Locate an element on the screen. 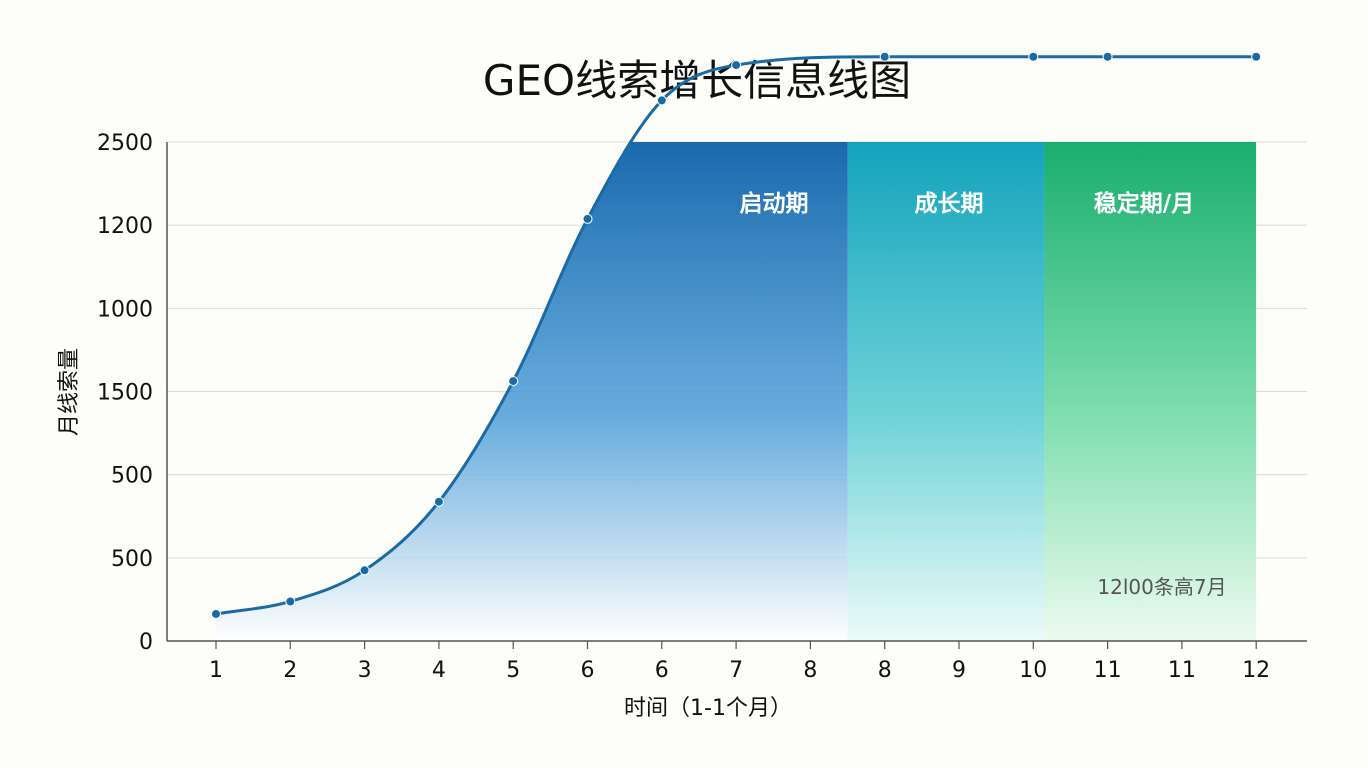  chart-title: GEO线索增长信息线图 is located at coordinates (697, 80).